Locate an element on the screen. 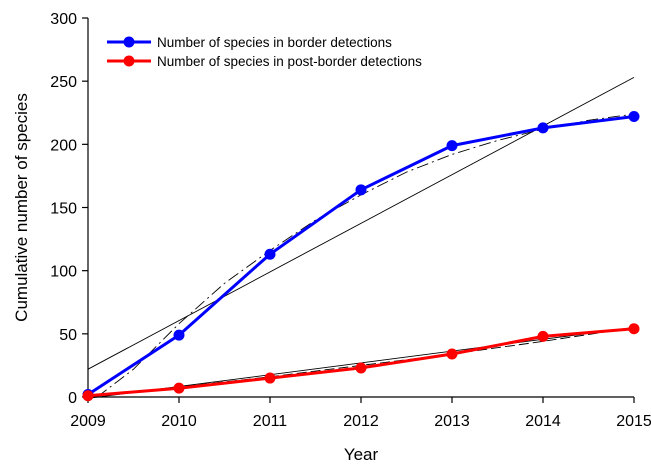 This screenshot has width=651, height=464. x-axis-title: Year is located at coordinates (361, 454).